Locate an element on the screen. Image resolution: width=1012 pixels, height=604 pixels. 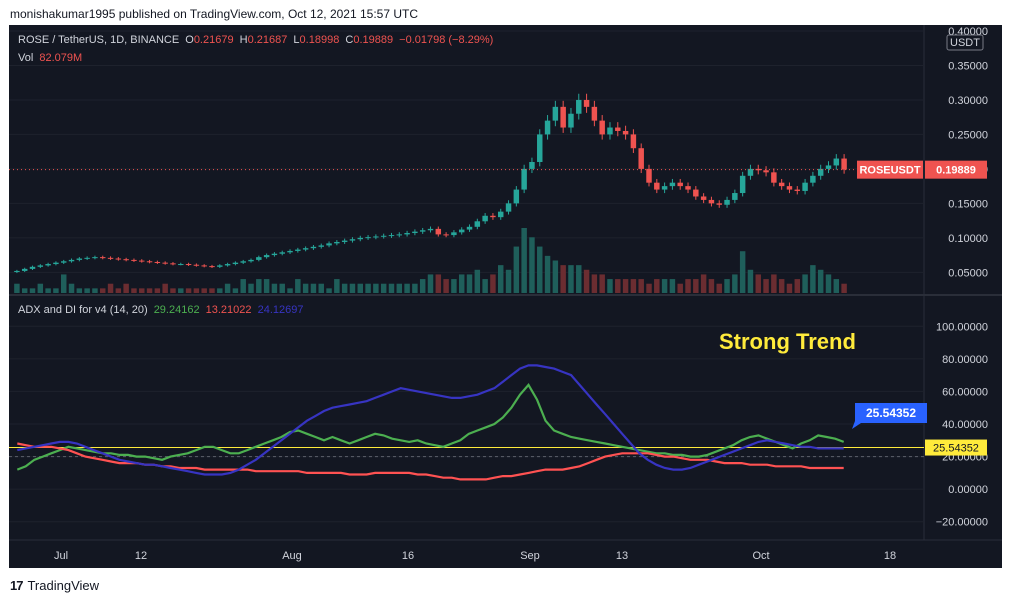
time-tick-label: 18 is located at coordinates (890, 556).